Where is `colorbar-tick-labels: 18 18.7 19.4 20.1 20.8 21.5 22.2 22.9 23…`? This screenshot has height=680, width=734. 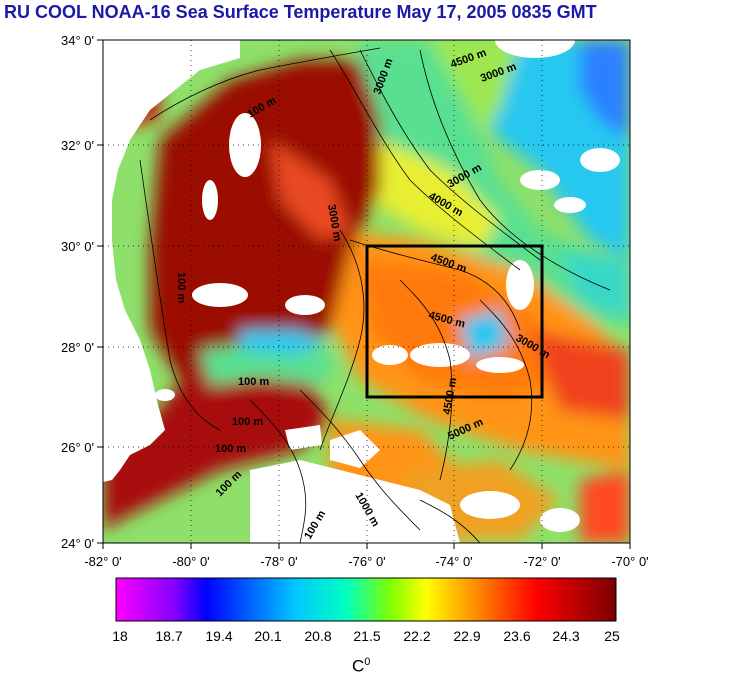 colorbar-tick-labels: 18 18.7 19.4 20.1 20.8 21.5 22.2 22.9 23… is located at coordinates (367, 638).